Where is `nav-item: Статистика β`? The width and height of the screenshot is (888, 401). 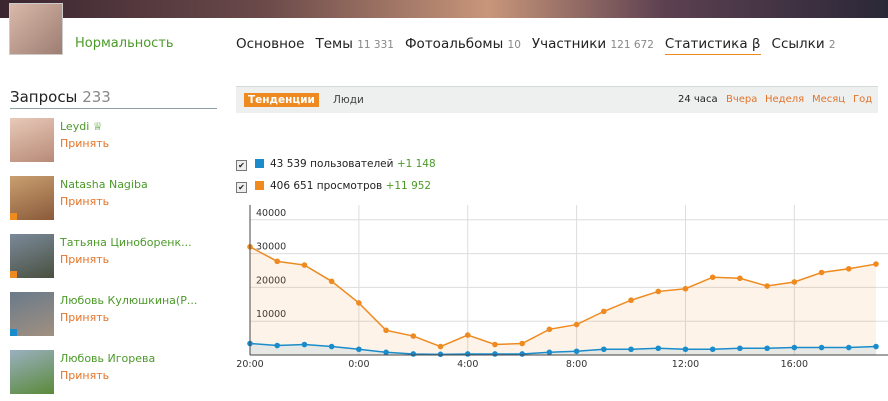
nav-item: Статистика β is located at coordinates (712, 45).